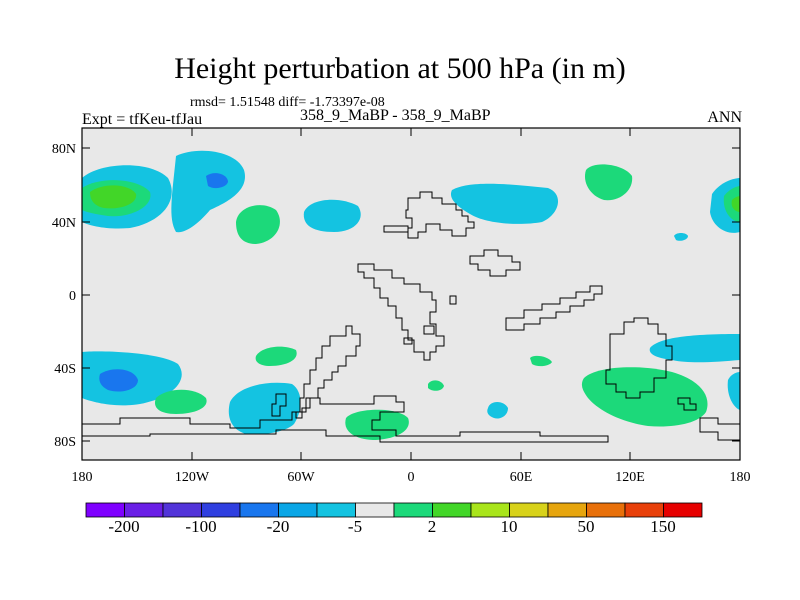 The height and width of the screenshot is (600, 800). Describe the element at coordinates (724, 117) in the screenshot. I see `season-label: ANN` at that location.